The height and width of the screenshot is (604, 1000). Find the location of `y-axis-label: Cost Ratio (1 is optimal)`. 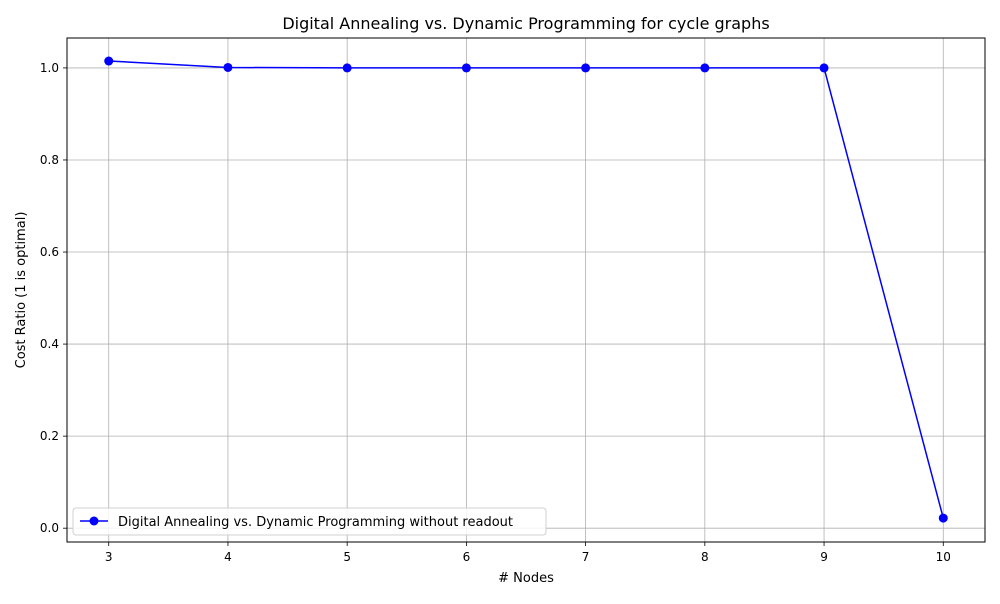

y-axis-label: Cost Ratio (1 is optimal) is located at coordinates (21, 290).